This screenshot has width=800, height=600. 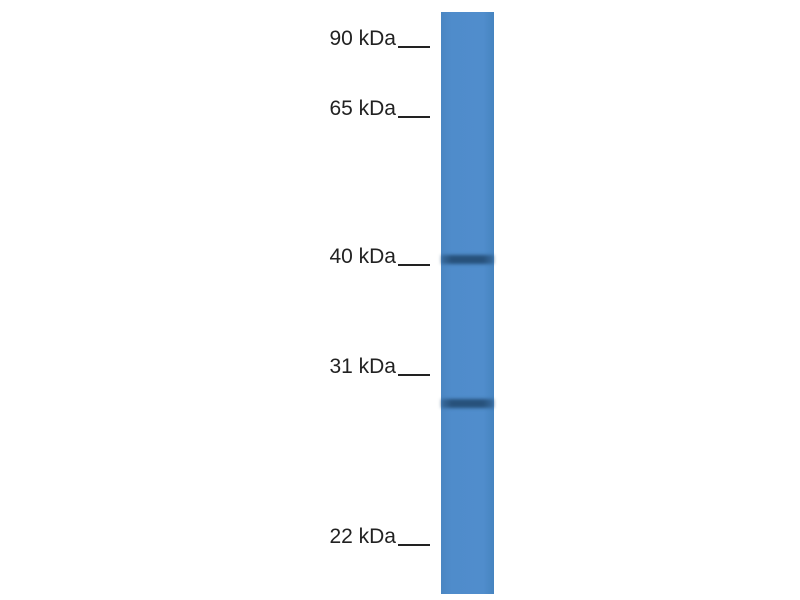 I want to click on marker-31kda: 31 kDa, so click(x=340, y=365).